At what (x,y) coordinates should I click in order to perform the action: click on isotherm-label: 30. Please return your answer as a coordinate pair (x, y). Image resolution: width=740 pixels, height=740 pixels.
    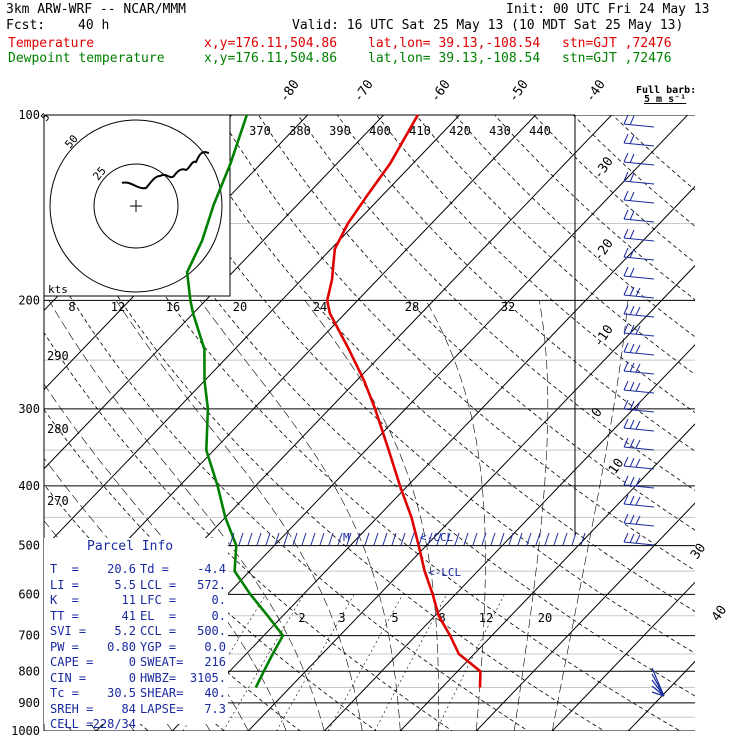
    Looking at the image, I should click on (698, 551).